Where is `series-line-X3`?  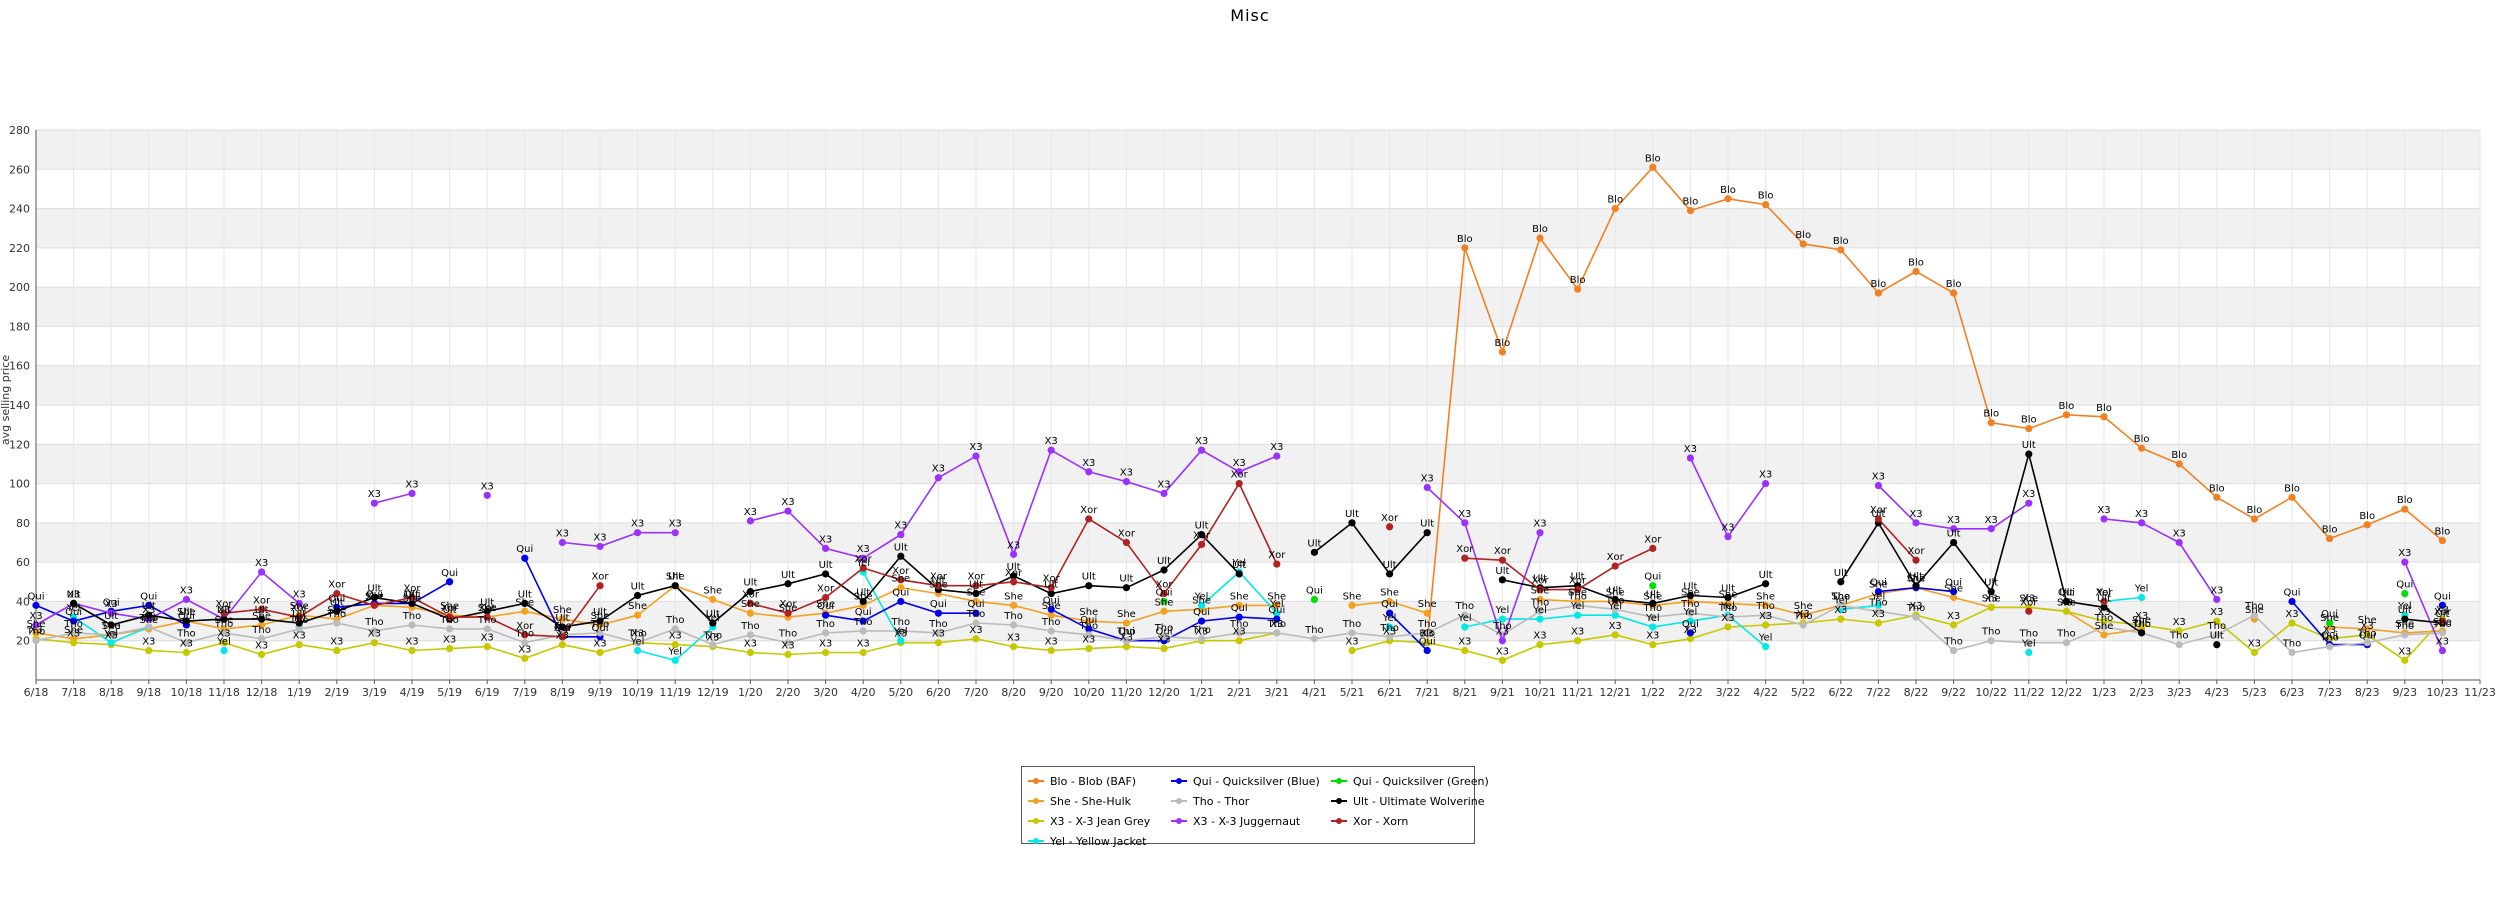 series-line-X3 is located at coordinates (1897, 634).